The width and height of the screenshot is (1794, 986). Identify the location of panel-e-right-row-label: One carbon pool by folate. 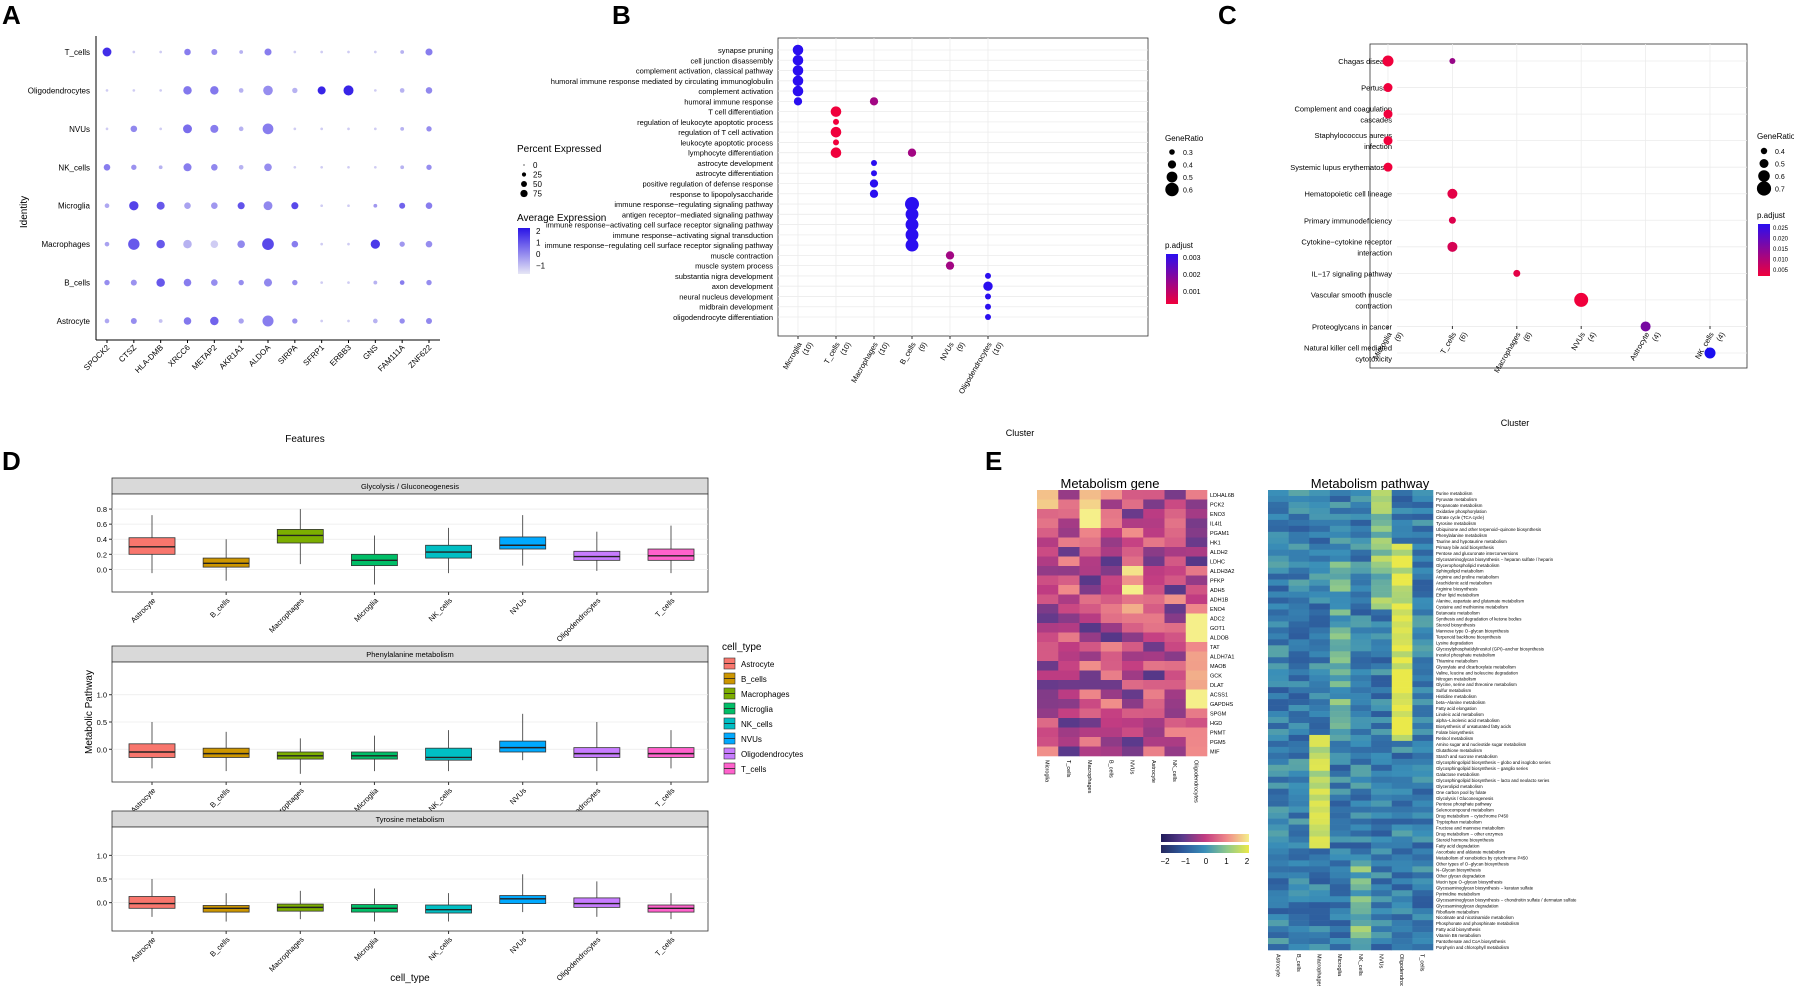
(1461, 792).